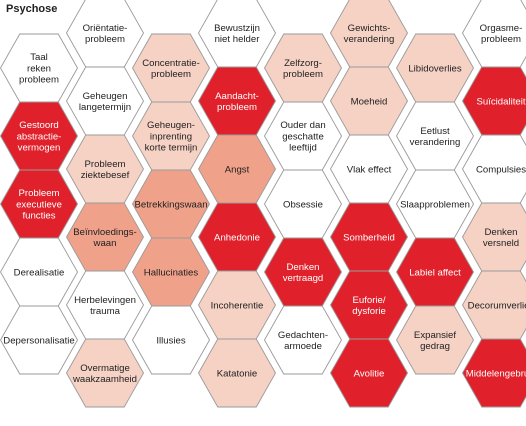  I want to click on hexagon-label: Katatonie, so click(237, 373).